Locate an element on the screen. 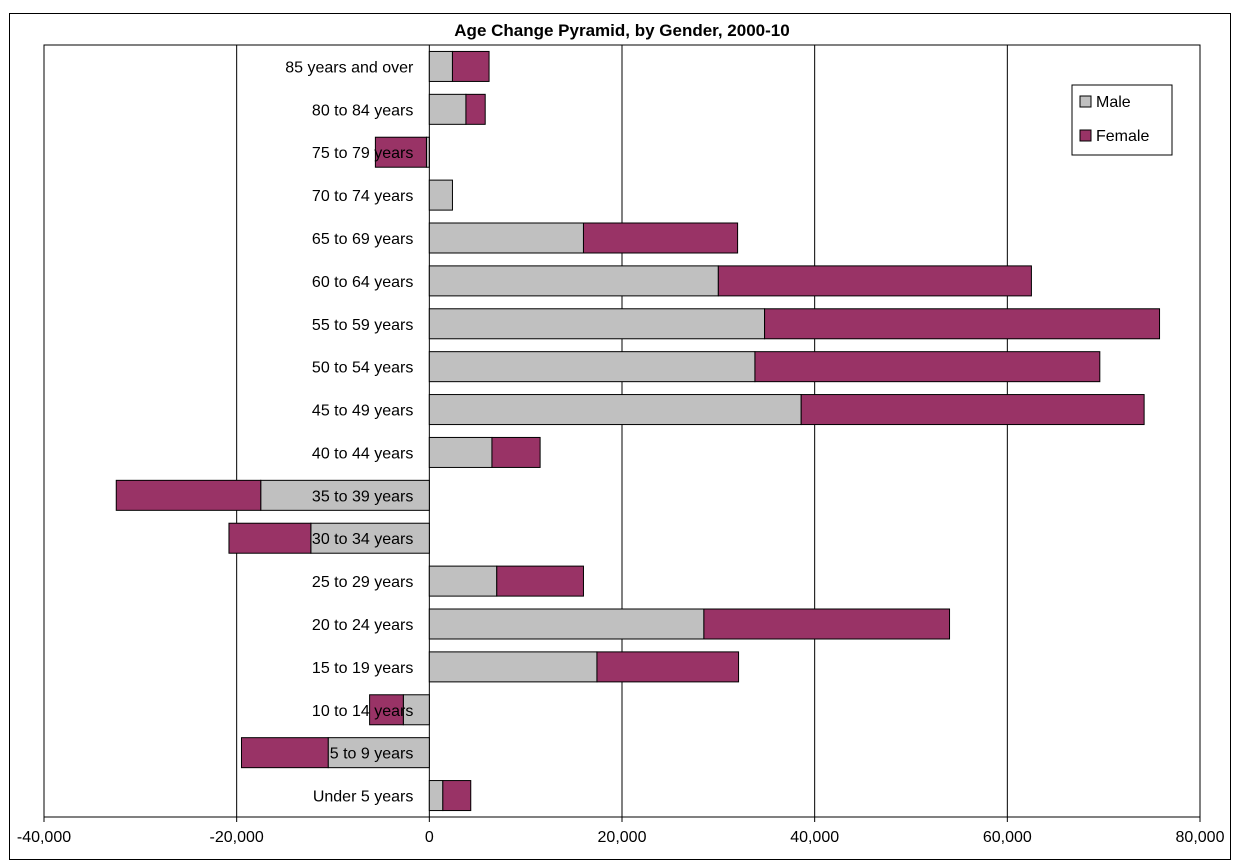 This screenshot has height=865, width=1236. legend-label-male: Male is located at coordinates (1113, 102).